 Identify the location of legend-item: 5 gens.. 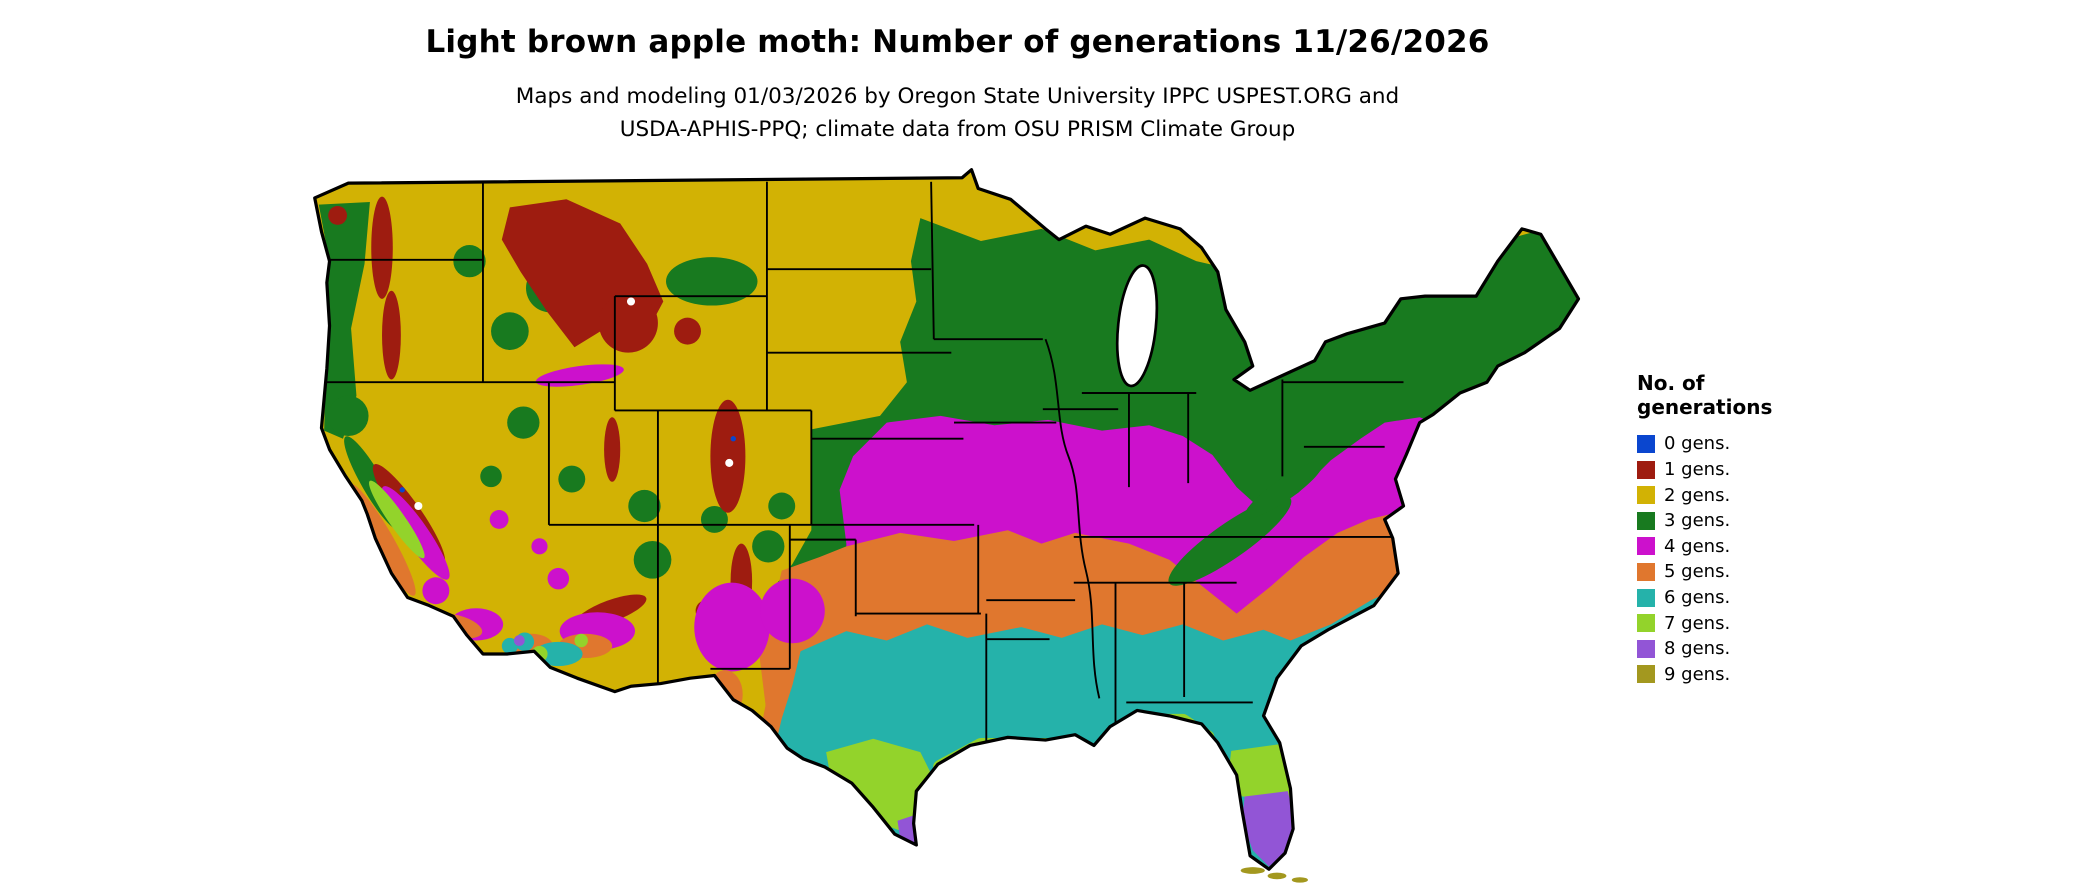
(1704, 572).